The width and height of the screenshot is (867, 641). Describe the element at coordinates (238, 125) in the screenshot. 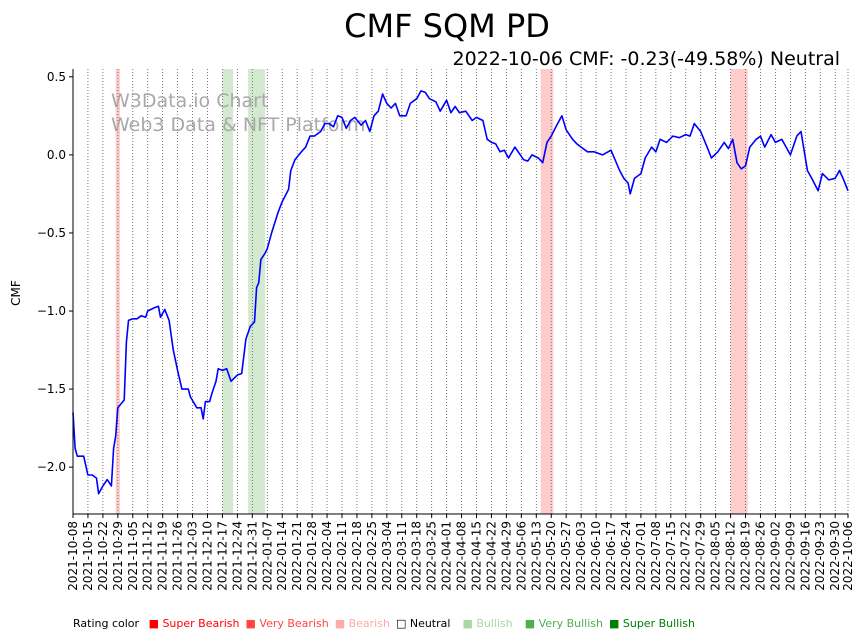

I see `watermark-line: Web3 Data & NFT Platform` at that location.